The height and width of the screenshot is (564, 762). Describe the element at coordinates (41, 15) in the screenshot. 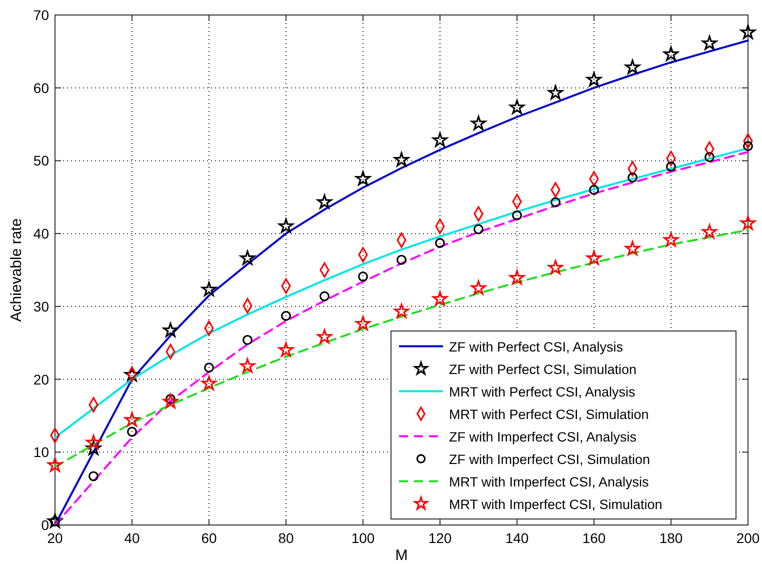

I see `y-tick-label: 70` at that location.